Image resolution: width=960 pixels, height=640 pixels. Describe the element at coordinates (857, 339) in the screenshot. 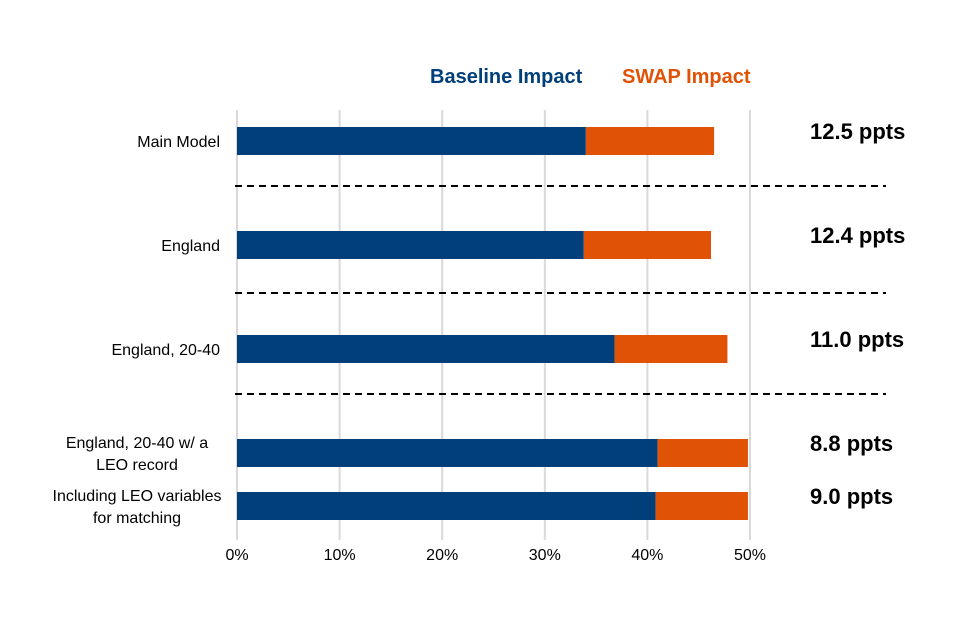

I see `ppts-annotation: 11.0 ppts` at that location.